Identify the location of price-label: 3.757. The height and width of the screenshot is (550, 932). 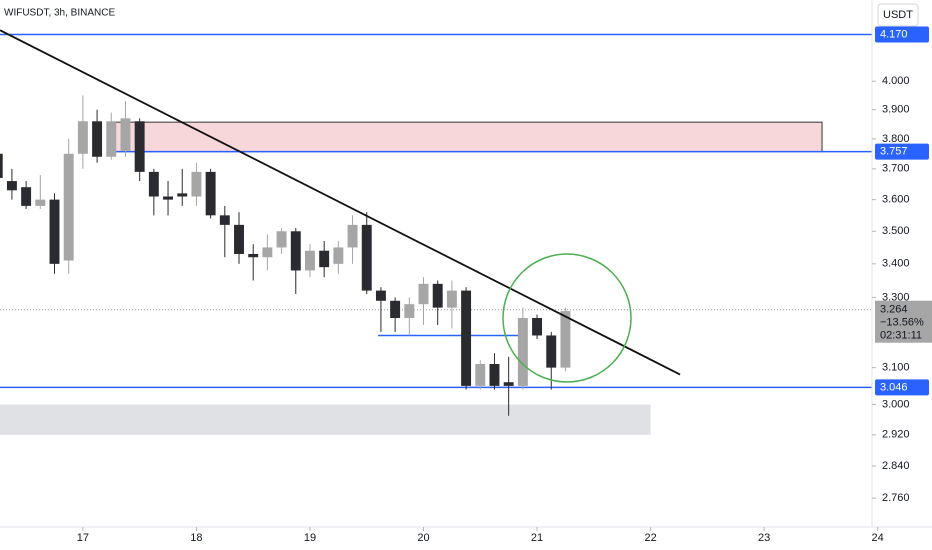
(894, 152).